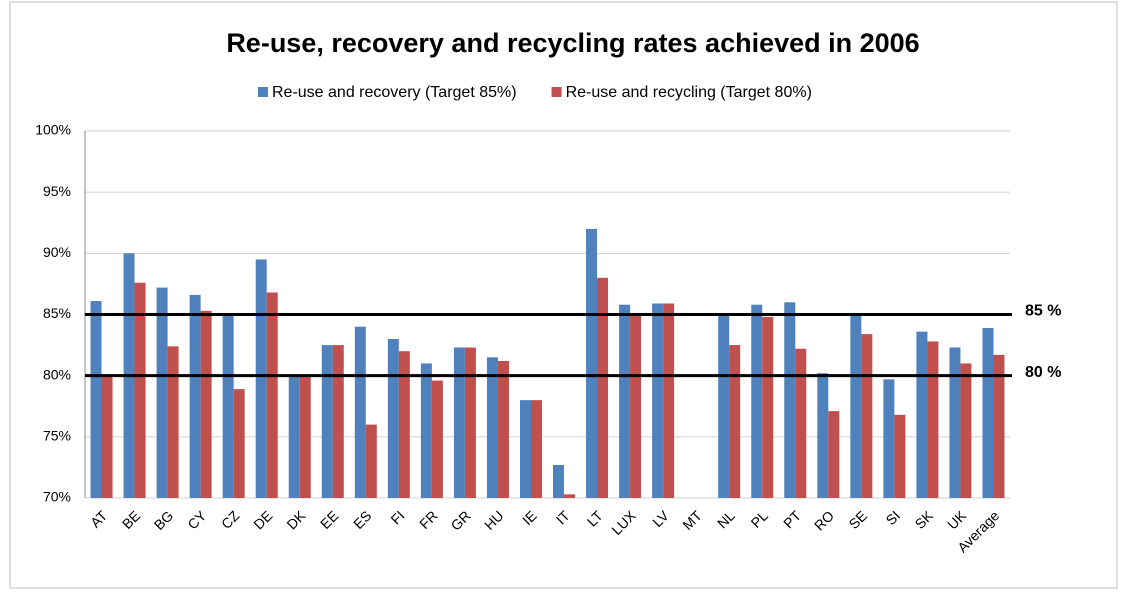 This screenshot has width=1128, height=592. What do you see at coordinates (57, 313) in the screenshot?
I see `y-tick-label: 85%` at bounding box center [57, 313].